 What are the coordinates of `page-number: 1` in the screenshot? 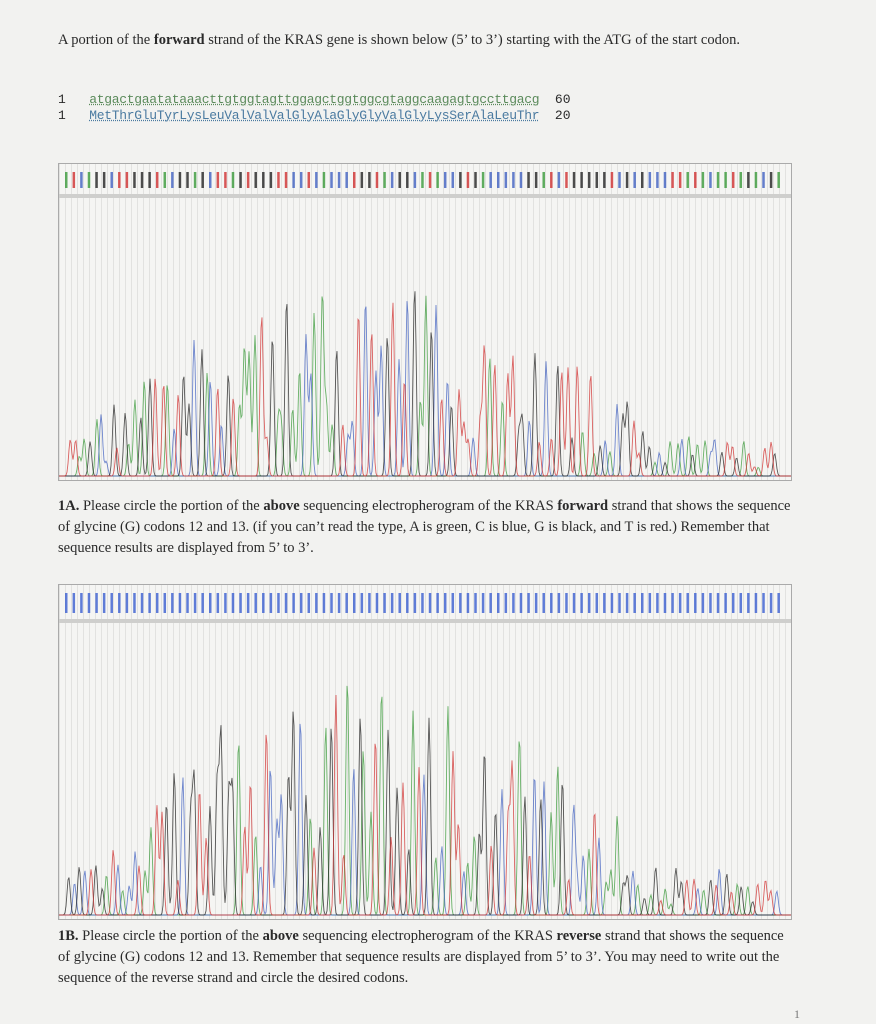 It's located at (797, 1014).